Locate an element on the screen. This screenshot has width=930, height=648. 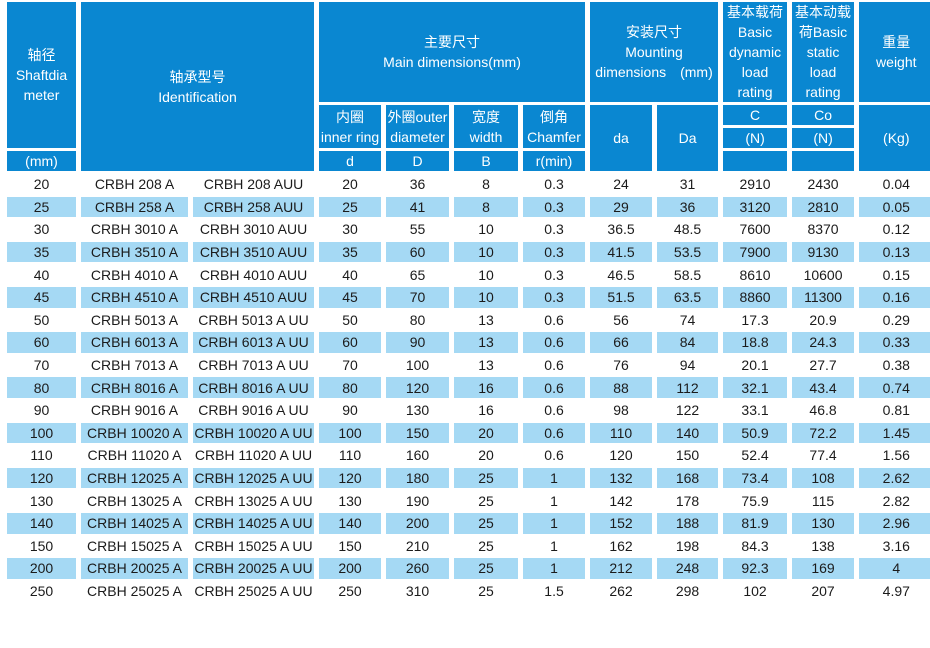
cell-d: 120 is located at coordinates (350, 478).